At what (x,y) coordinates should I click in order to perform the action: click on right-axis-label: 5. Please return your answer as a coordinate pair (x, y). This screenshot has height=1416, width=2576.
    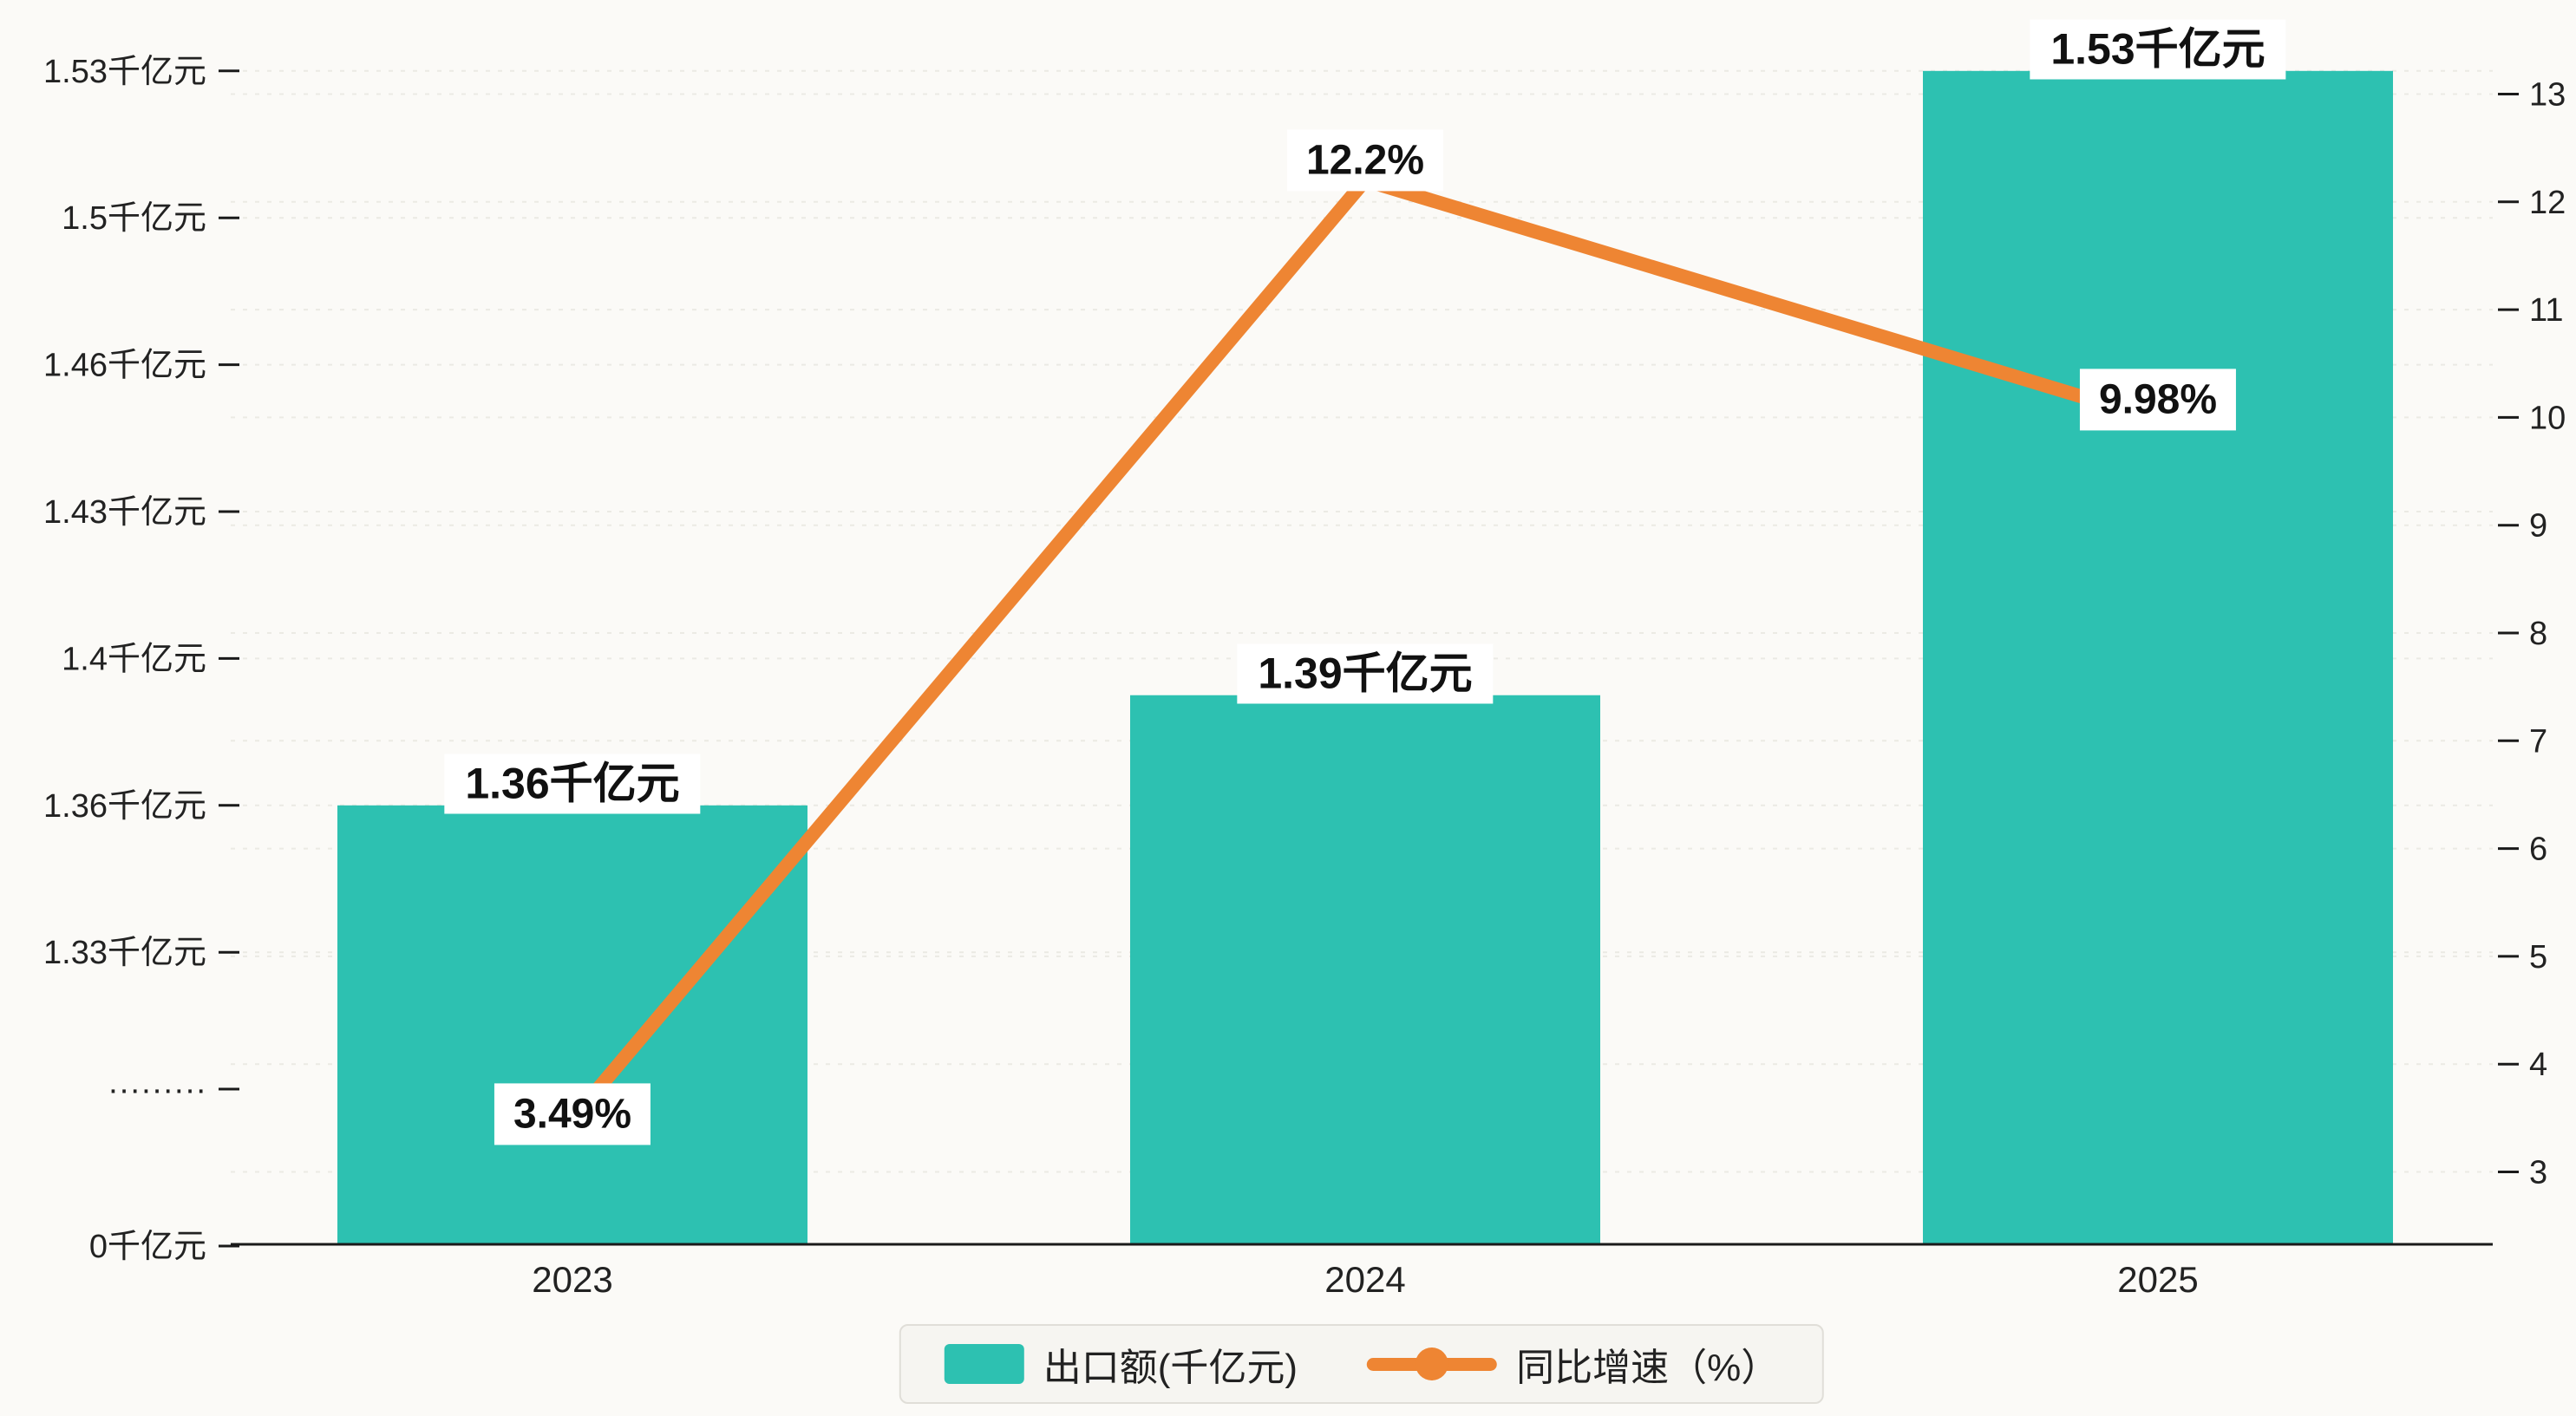
    Looking at the image, I should click on (2538, 958).